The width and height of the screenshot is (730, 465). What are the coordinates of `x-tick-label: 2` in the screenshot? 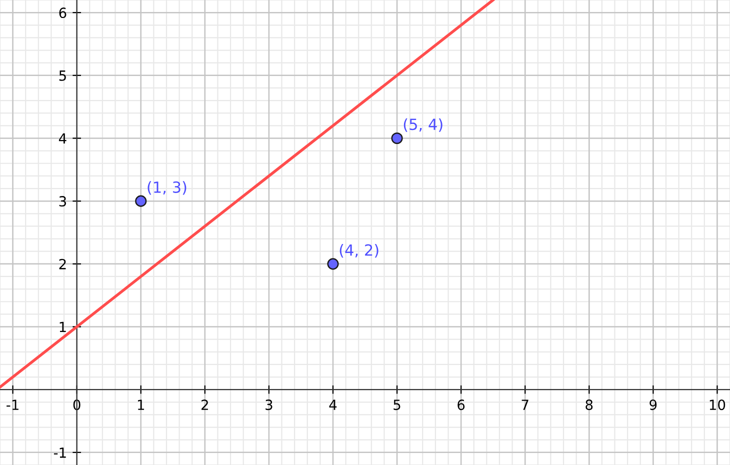 It's located at (205, 405).